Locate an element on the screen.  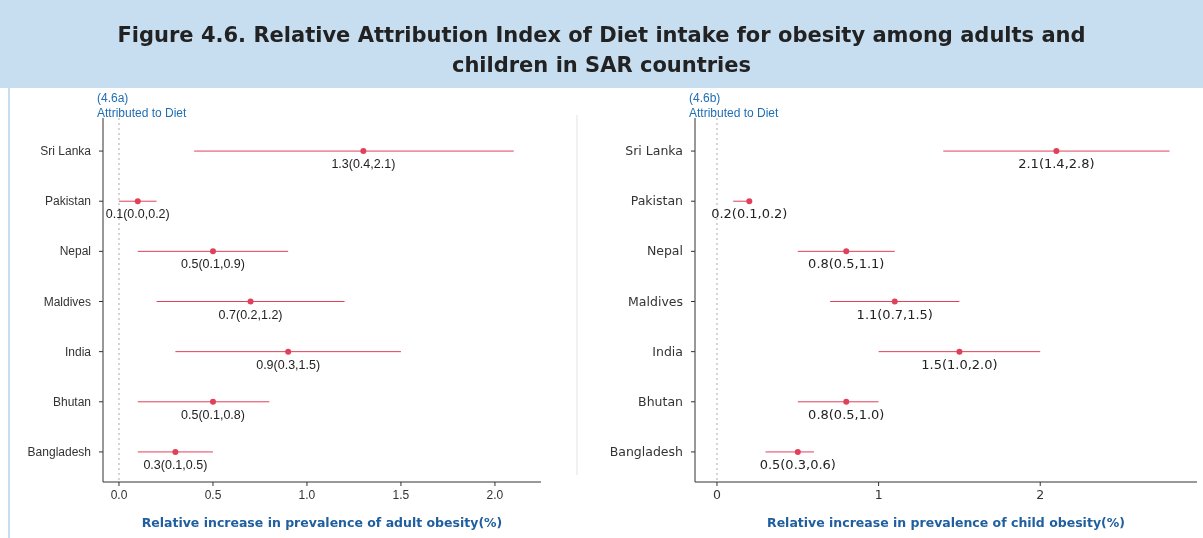
chart-subtitle: (4.6b) is located at coordinates (705, 98).